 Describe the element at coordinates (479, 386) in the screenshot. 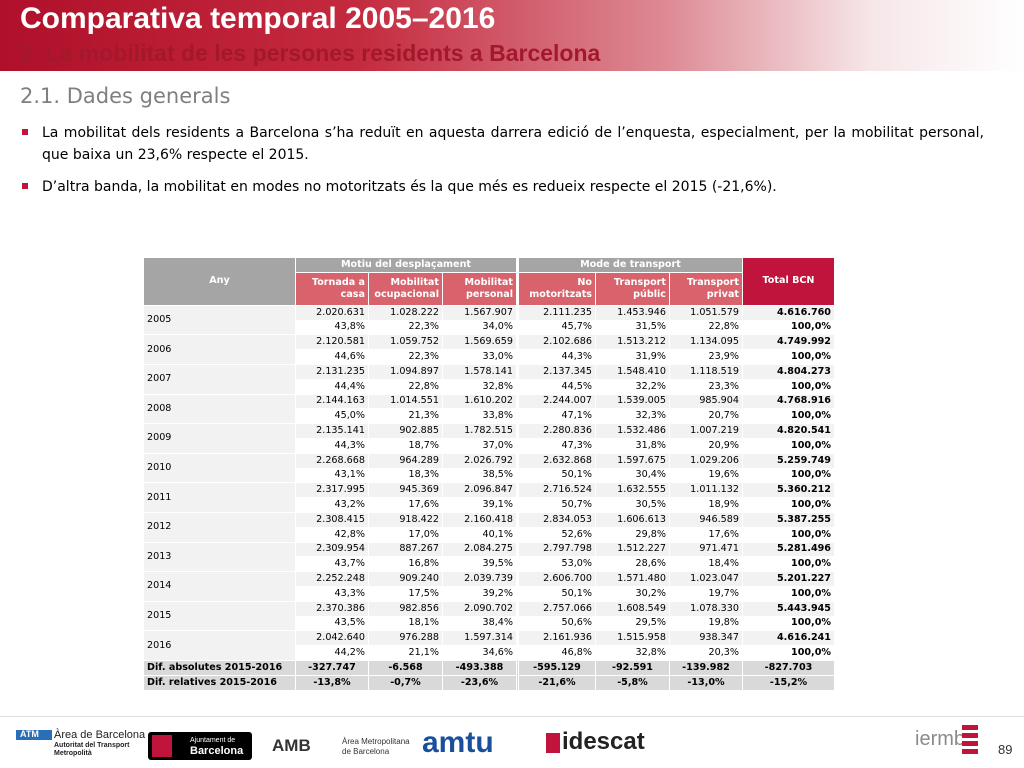

I see `cell: 32,8%` at that location.